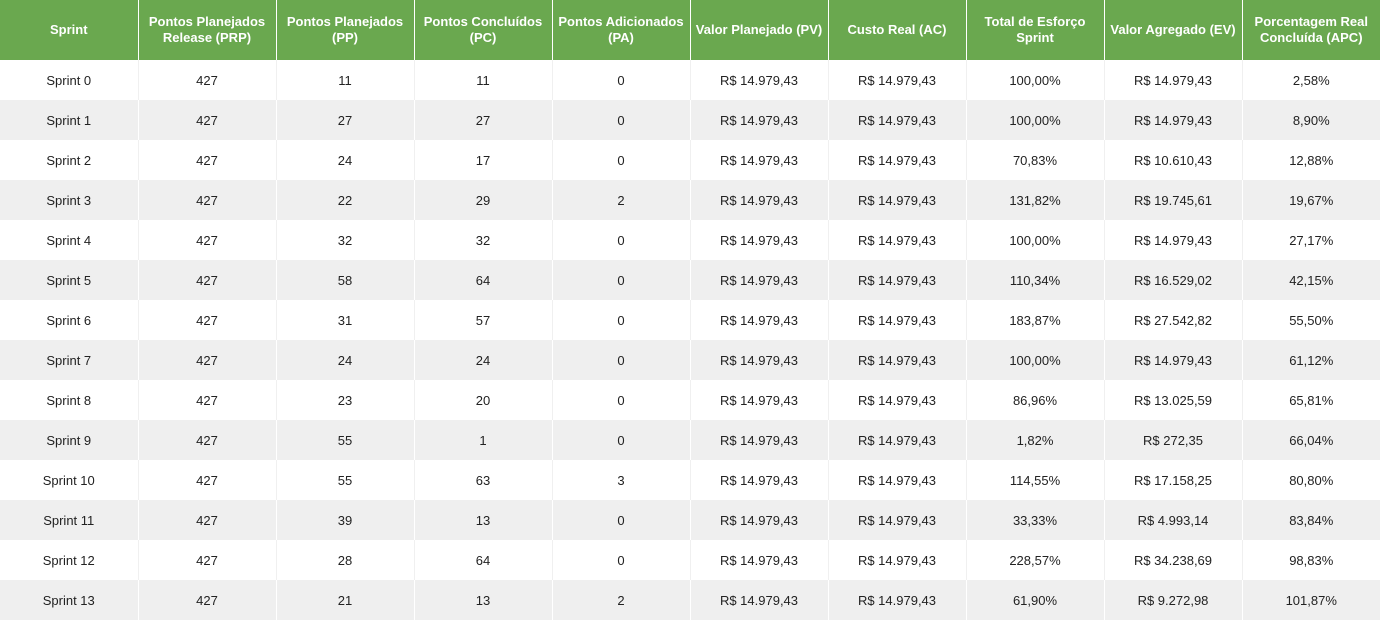 The width and height of the screenshot is (1380, 620). I want to click on cell-actual-percent-complete: 2,58%, so click(1311, 80).